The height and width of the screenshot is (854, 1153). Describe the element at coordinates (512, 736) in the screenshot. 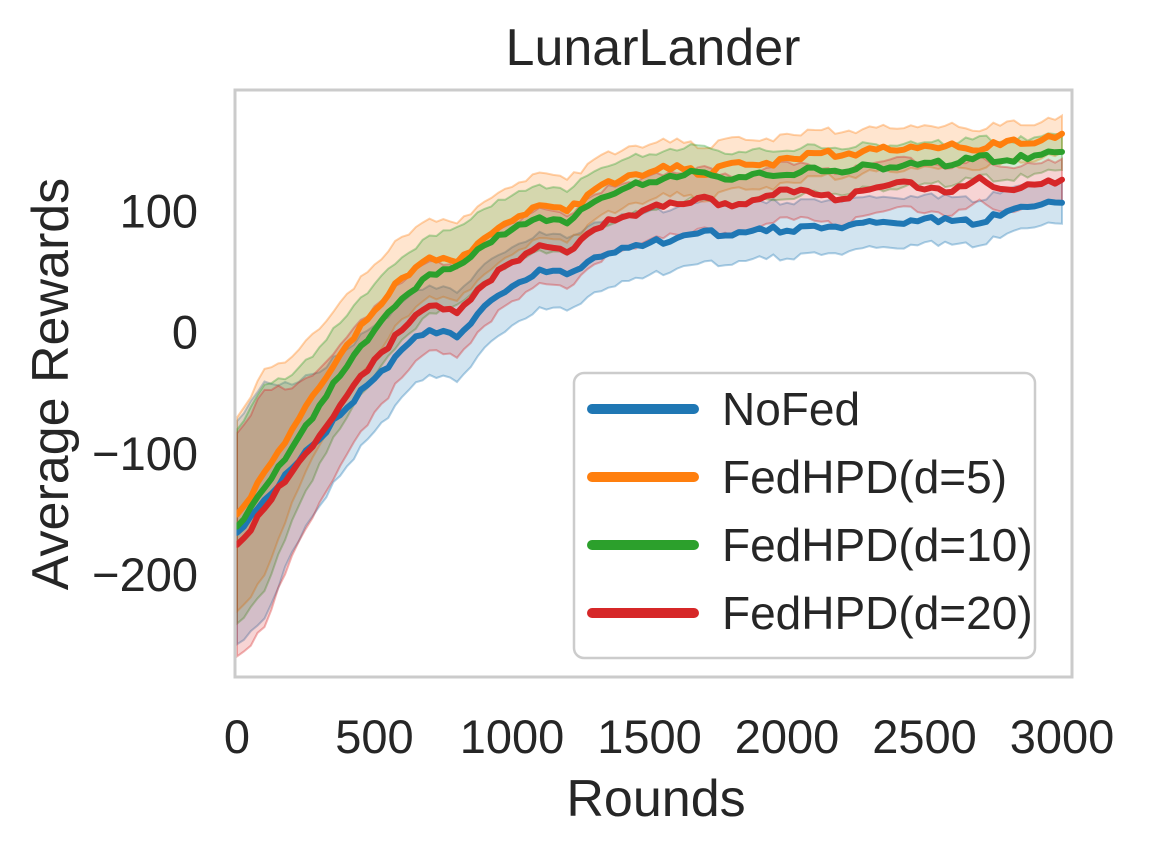

I see `x-tick-label: 1000` at that location.